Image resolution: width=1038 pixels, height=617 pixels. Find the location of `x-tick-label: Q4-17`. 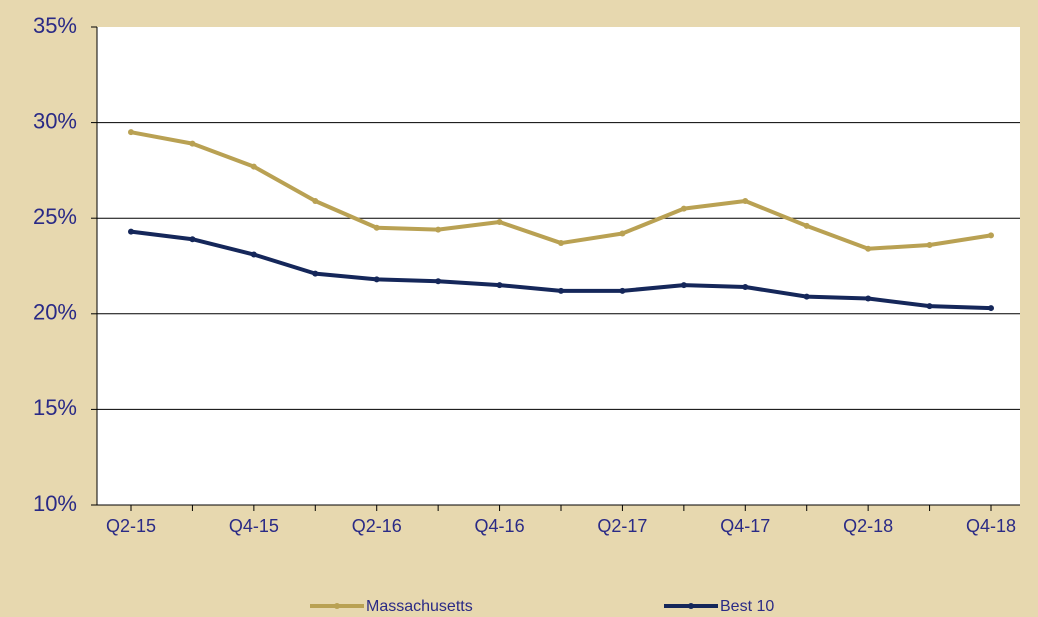

x-tick-label: Q4-17 is located at coordinates (745, 526).